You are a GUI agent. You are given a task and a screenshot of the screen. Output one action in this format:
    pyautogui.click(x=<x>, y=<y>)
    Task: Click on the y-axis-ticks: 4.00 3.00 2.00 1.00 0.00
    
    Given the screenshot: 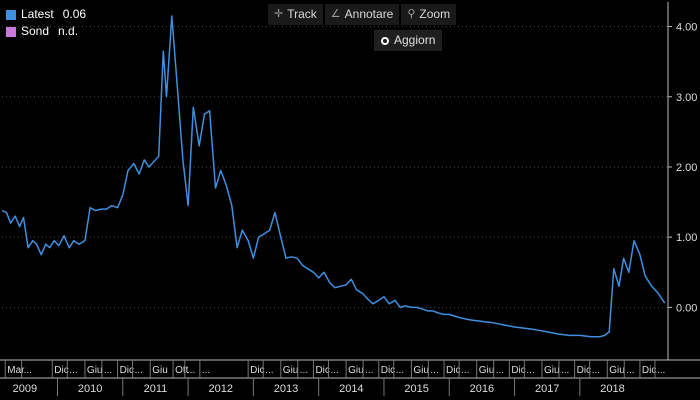 What is the action you would take?
    pyautogui.click(x=682, y=168)
    